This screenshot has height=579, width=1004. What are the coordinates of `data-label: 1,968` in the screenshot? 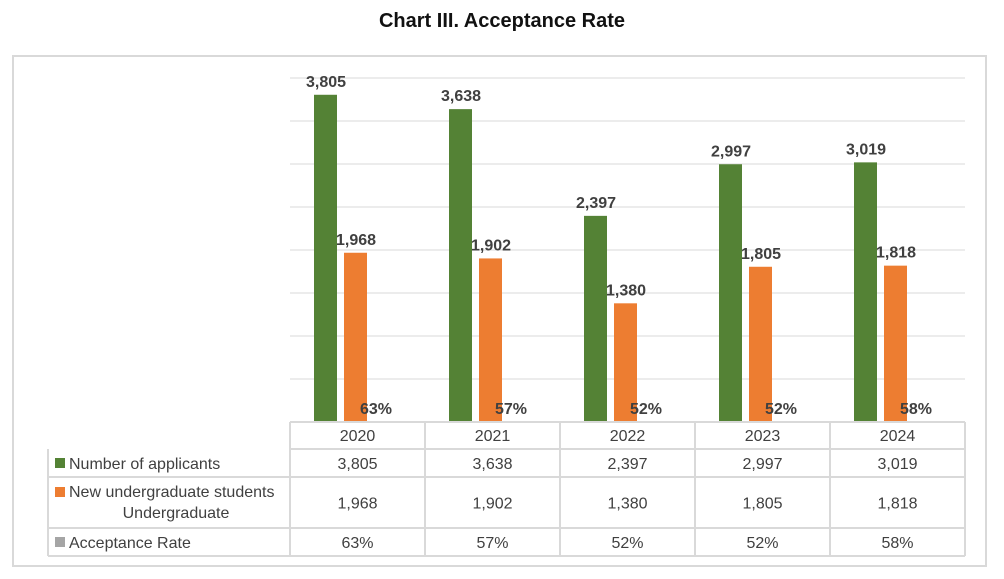 It's located at (356, 240).